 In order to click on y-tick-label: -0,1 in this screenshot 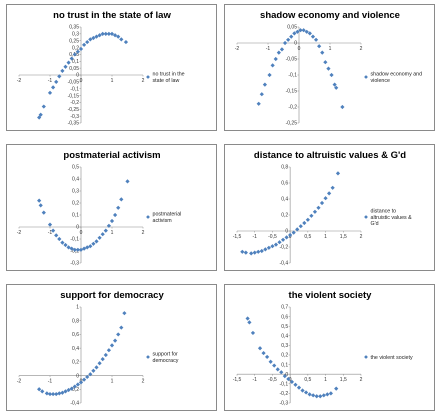, I will do `click(74, 240)`.